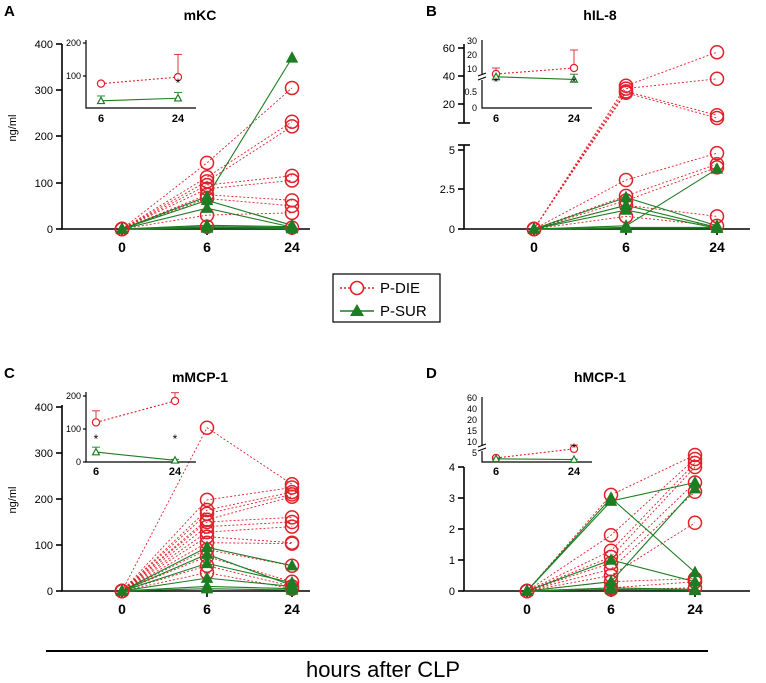 The height and width of the screenshot is (683, 766). I want to click on inset-y-tick-label: 0, so click(78, 462).